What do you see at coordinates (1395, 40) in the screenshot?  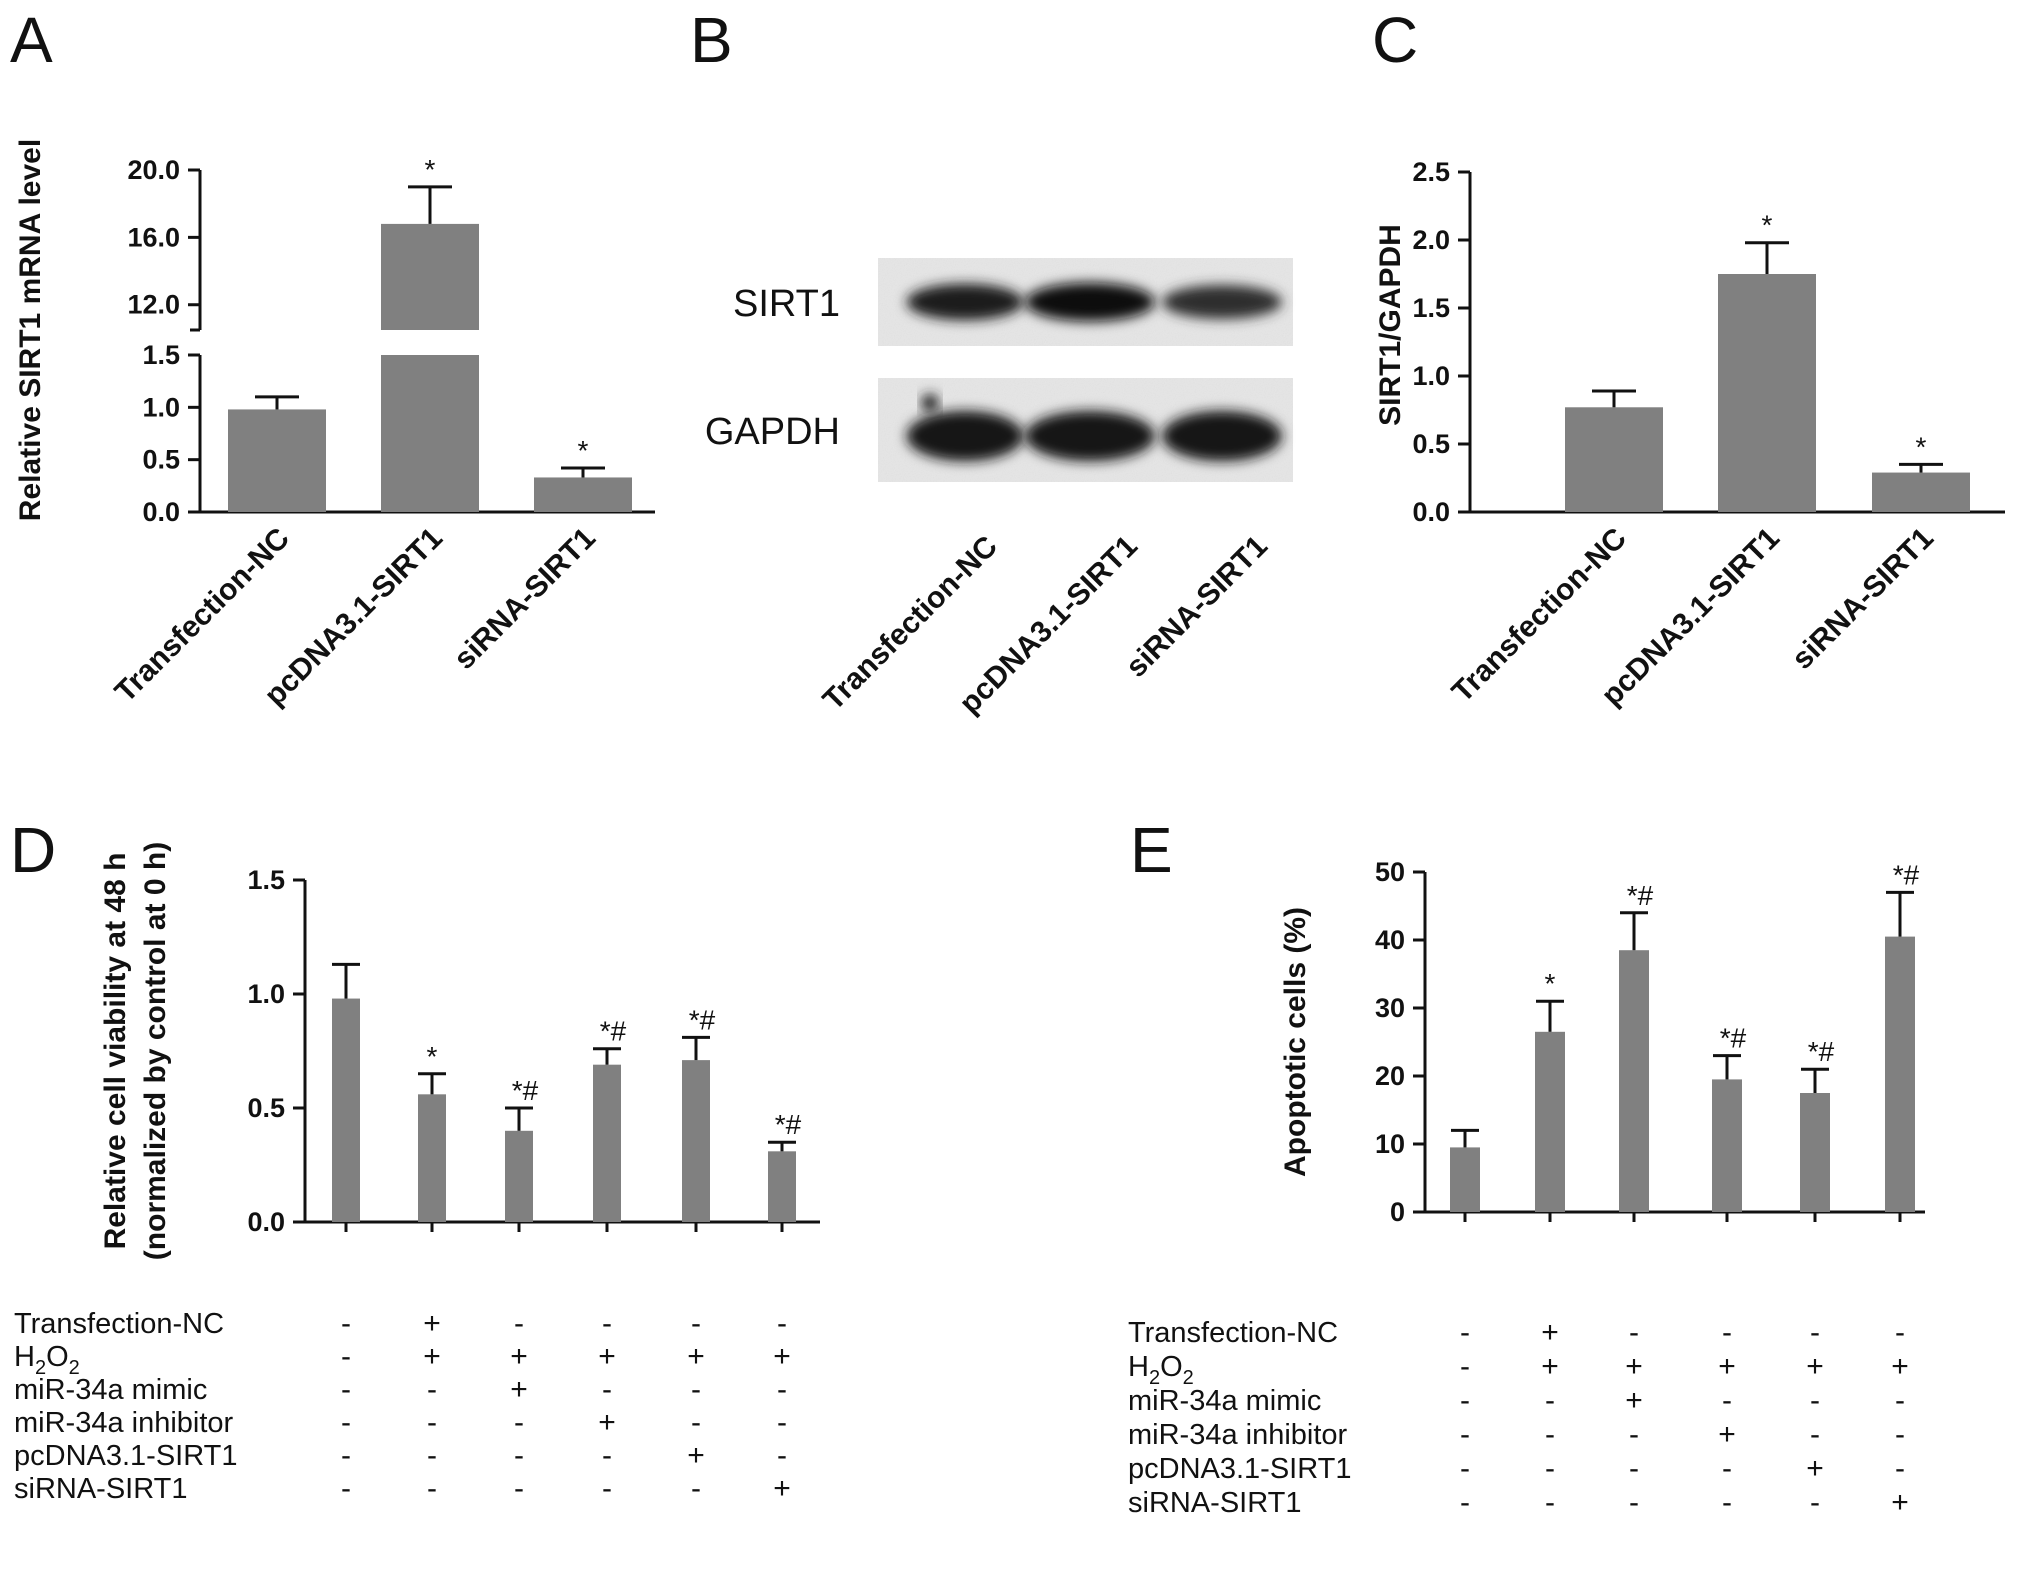 I see `panel-letter-c: C` at bounding box center [1395, 40].